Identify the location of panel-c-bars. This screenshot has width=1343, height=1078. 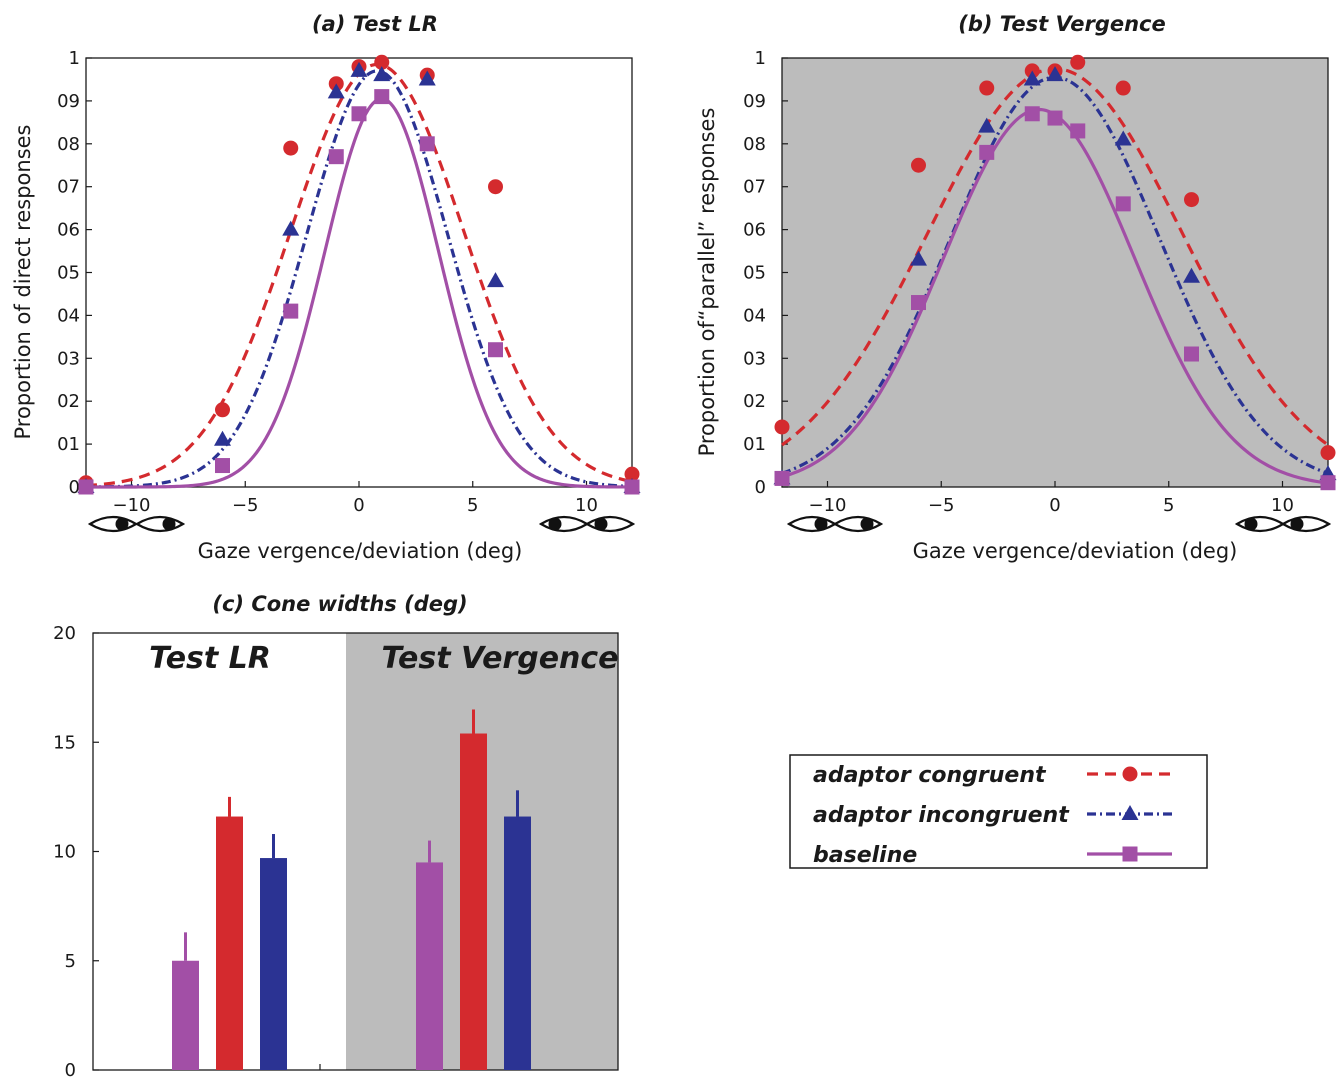
(351, 889).